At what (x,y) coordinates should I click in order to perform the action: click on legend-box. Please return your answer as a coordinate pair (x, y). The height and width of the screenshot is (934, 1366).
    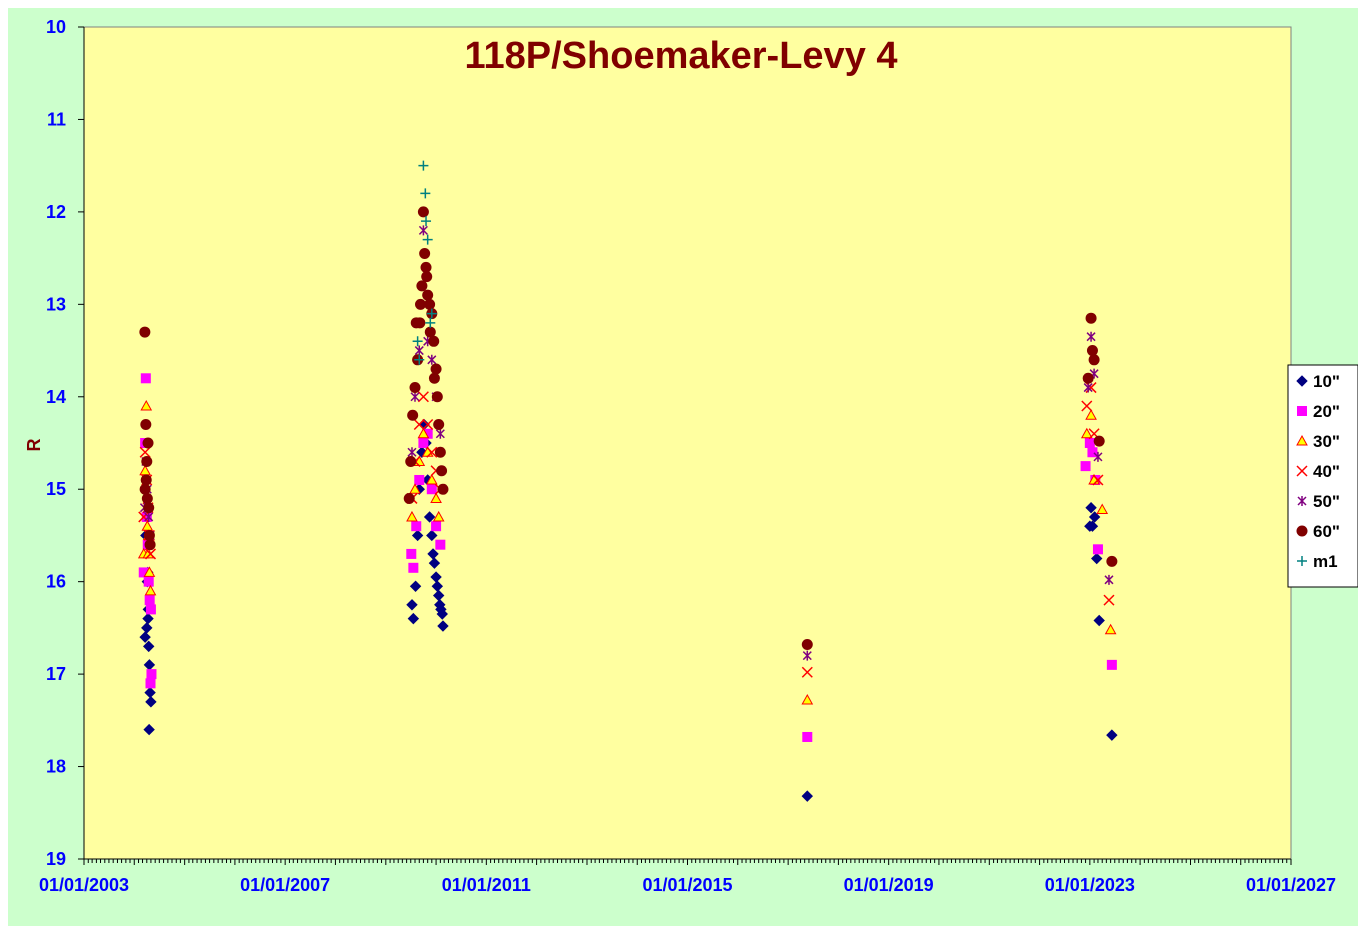
    Looking at the image, I should click on (1322, 476).